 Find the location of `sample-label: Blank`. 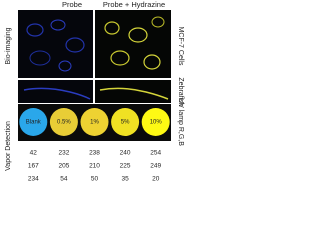

sample-label: Blank is located at coordinates (34, 123).